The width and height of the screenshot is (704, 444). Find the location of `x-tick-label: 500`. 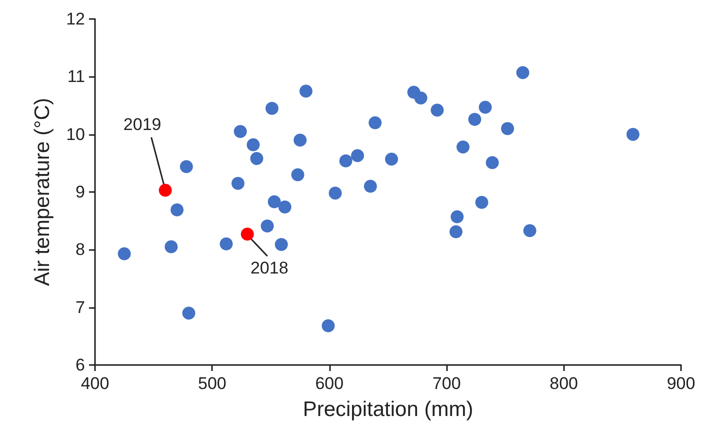

x-tick-label: 500 is located at coordinates (212, 383).